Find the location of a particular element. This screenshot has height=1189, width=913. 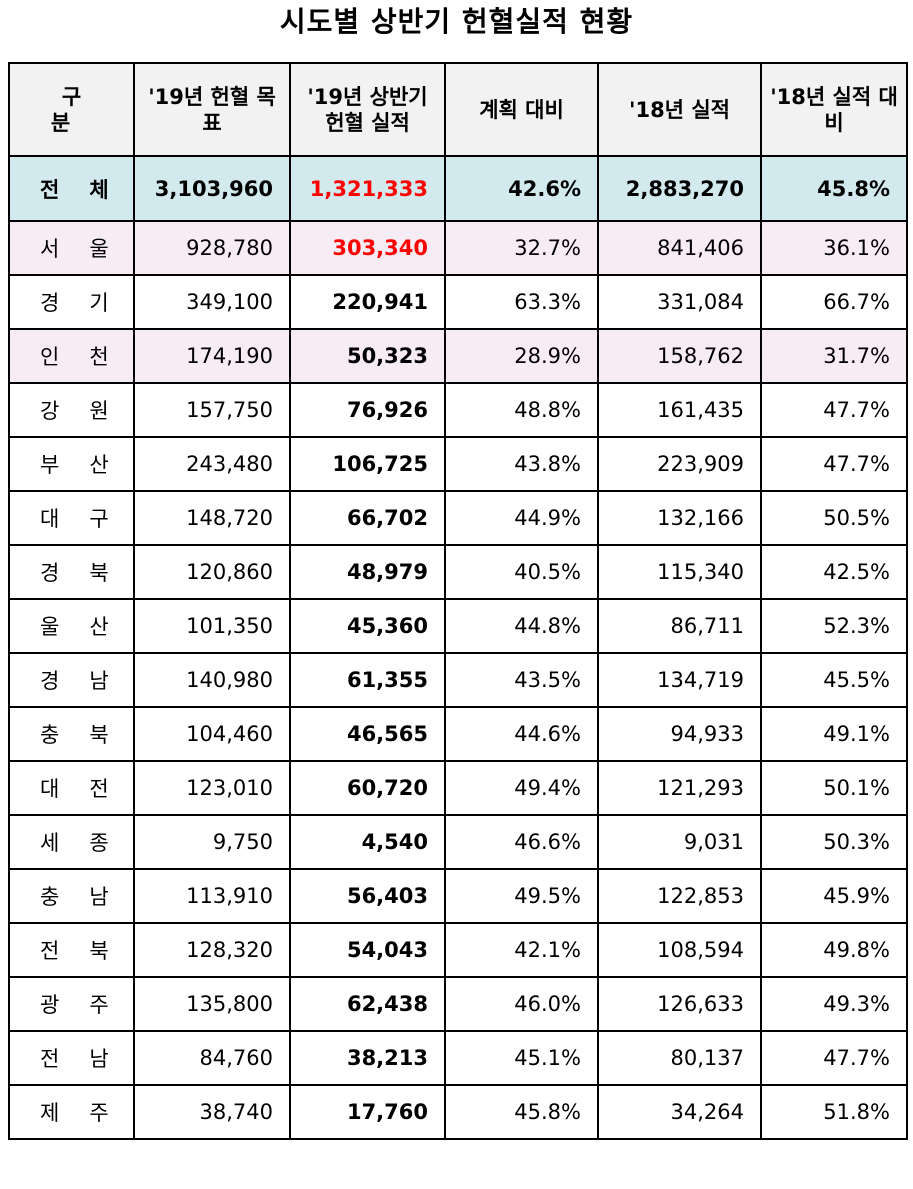

table-row: 대구 148,720 66,702 44.9% 132,166 50.5% is located at coordinates (458, 518).